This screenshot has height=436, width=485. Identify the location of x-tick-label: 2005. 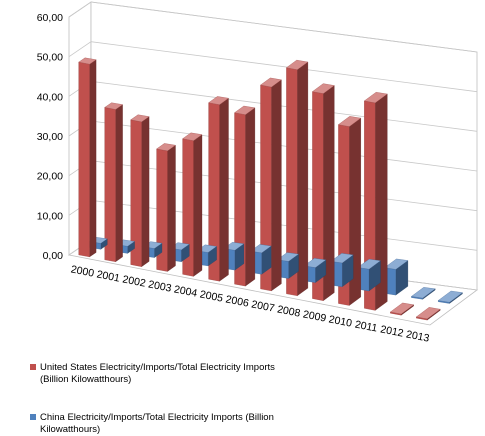
(211, 296).